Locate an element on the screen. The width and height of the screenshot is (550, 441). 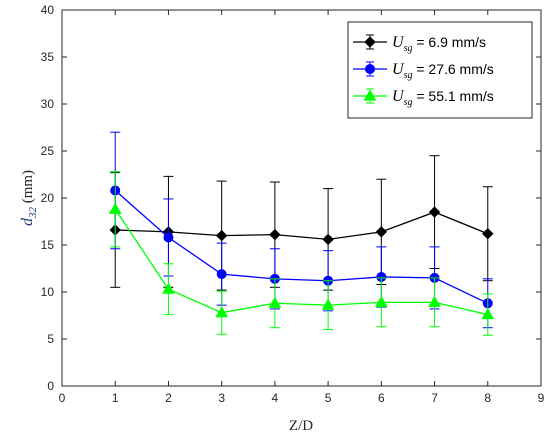
series-line is located at coordinates (302, 226).